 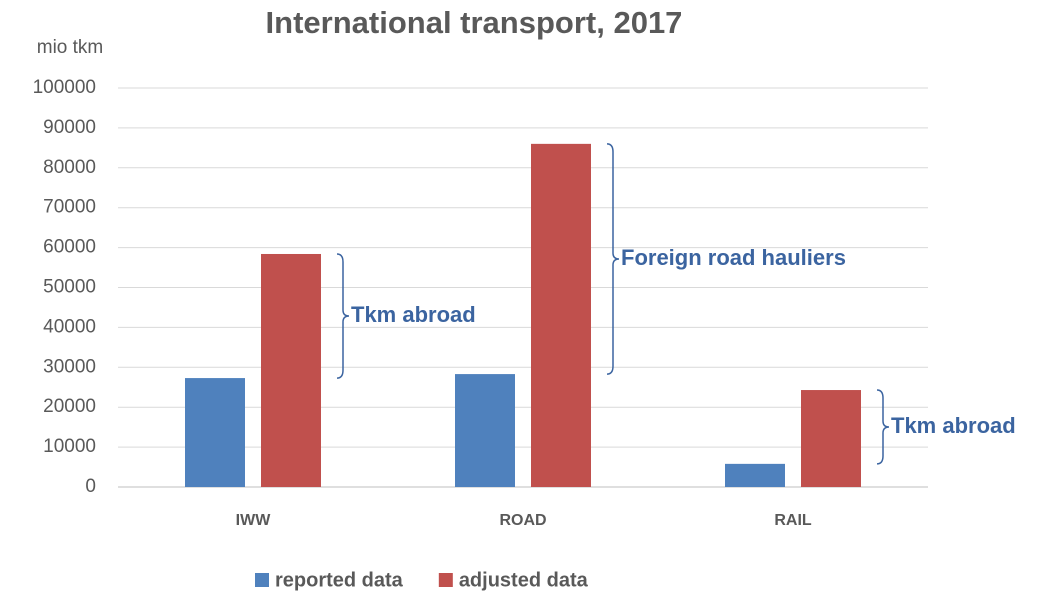 What do you see at coordinates (339, 580) in the screenshot?
I see `legend-label: reported data` at bounding box center [339, 580].